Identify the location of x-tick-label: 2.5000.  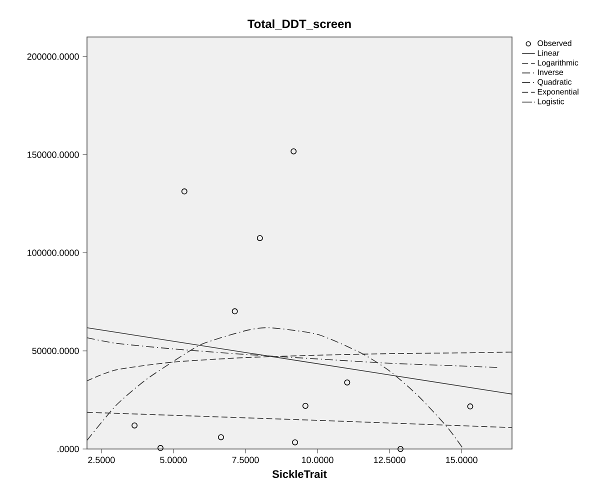
(101, 460).